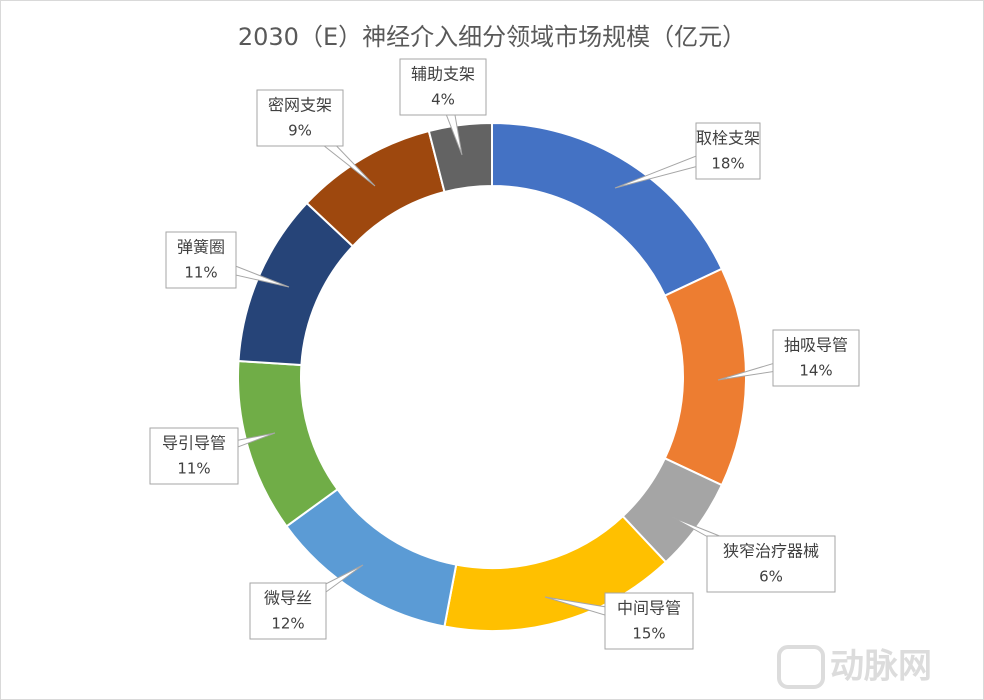  I want to click on callout: 狭窄治疗器械 6%, so click(753, 554).